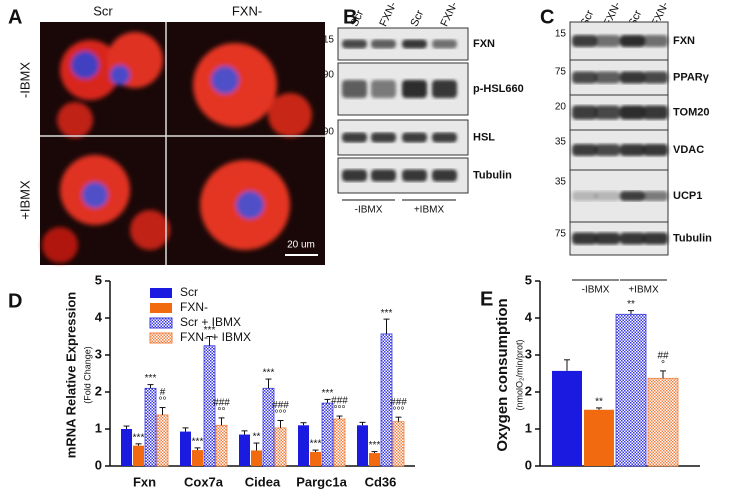  What do you see at coordinates (70, 375) in the screenshot?
I see `y-axis-label: mRNA Relative Expression` at bounding box center [70, 375].